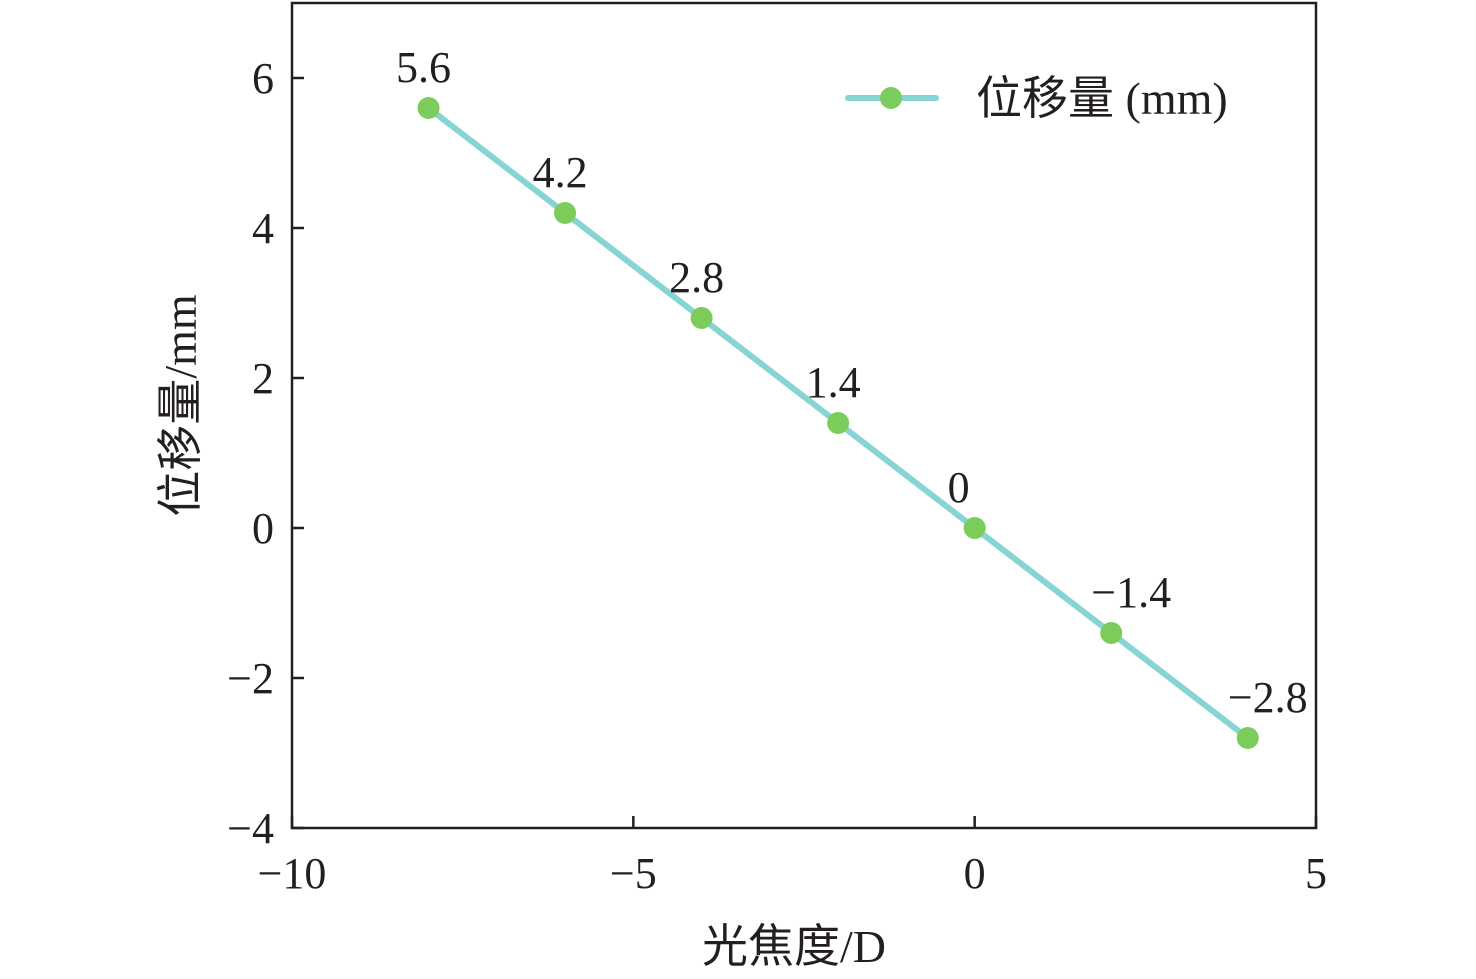 This screenshot has height=979, width=1476. What do you see at coordinates (1102, 98) in the screenshot?
I see `legend-label: 位移量 (mm)` at bounding box center [1102, 98].